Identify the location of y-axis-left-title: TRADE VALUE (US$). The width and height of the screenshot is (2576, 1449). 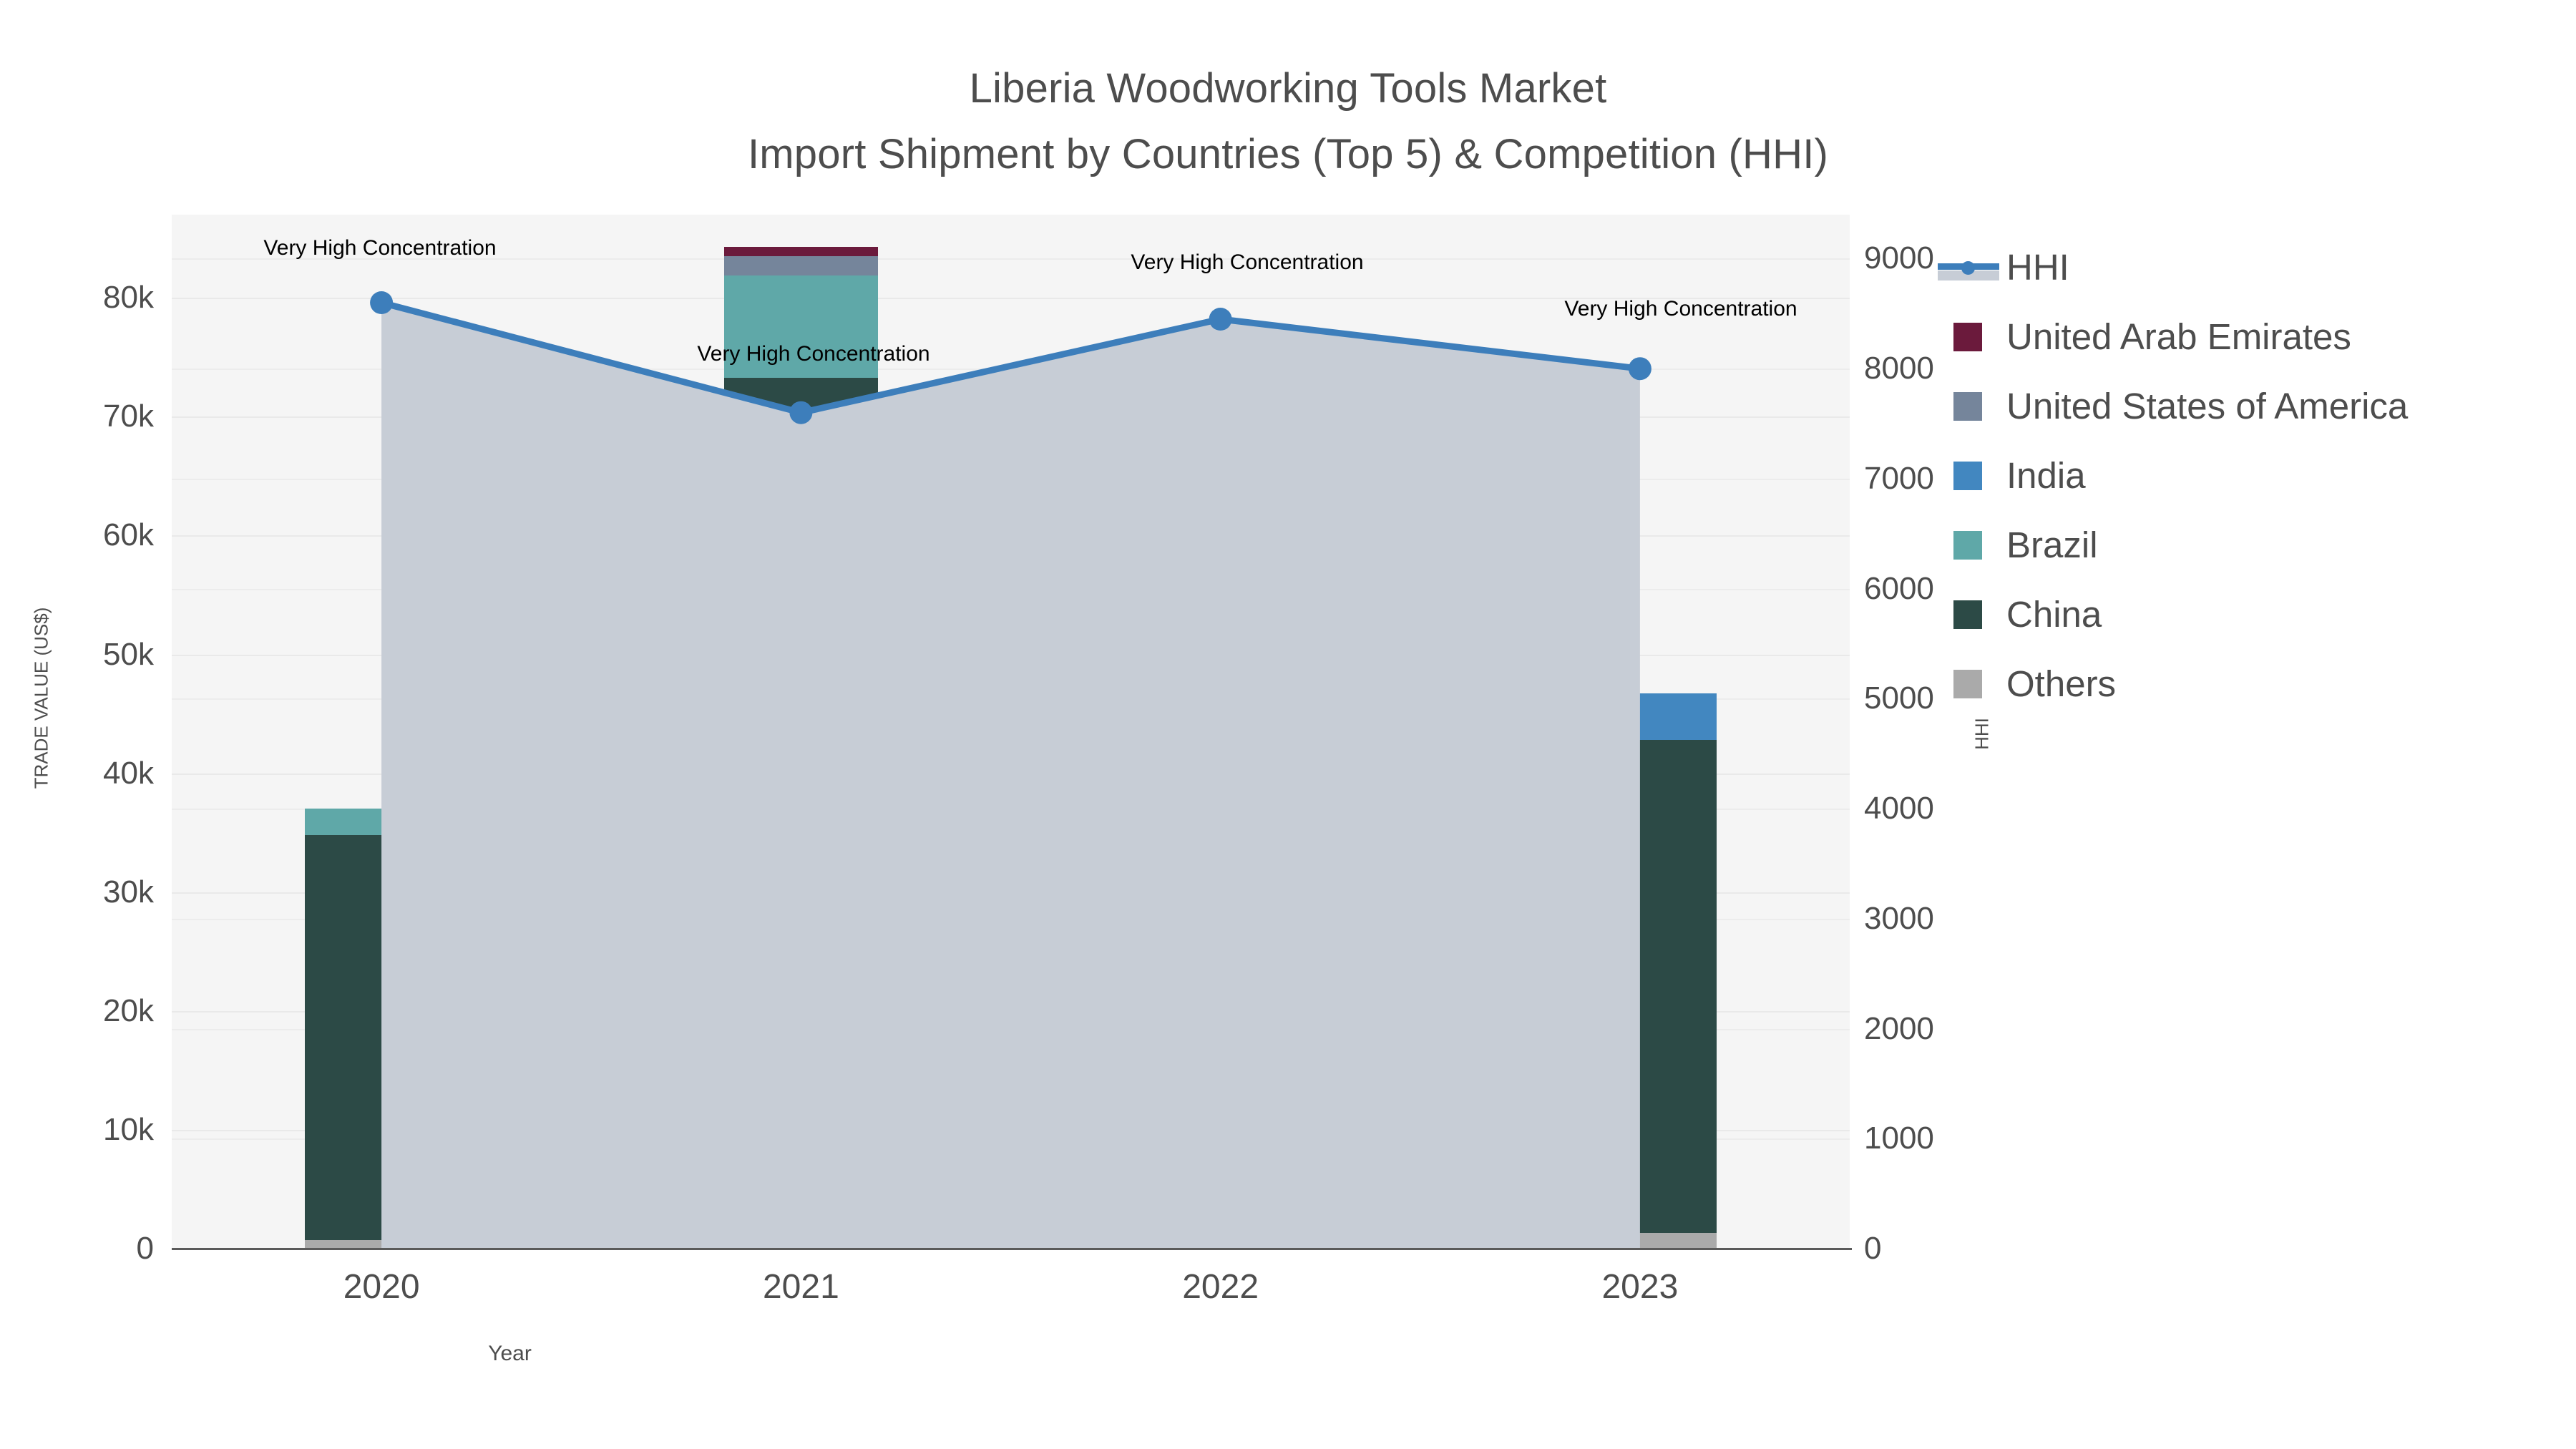
(41, 698).